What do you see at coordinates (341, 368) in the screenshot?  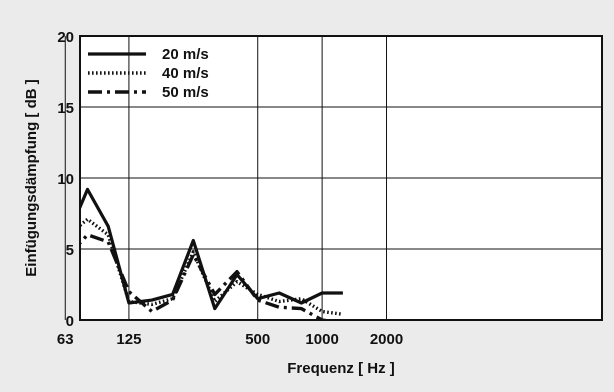 I see `x-axis-label: Frequenz [ Hz ]` at bounding box center [341, 368].